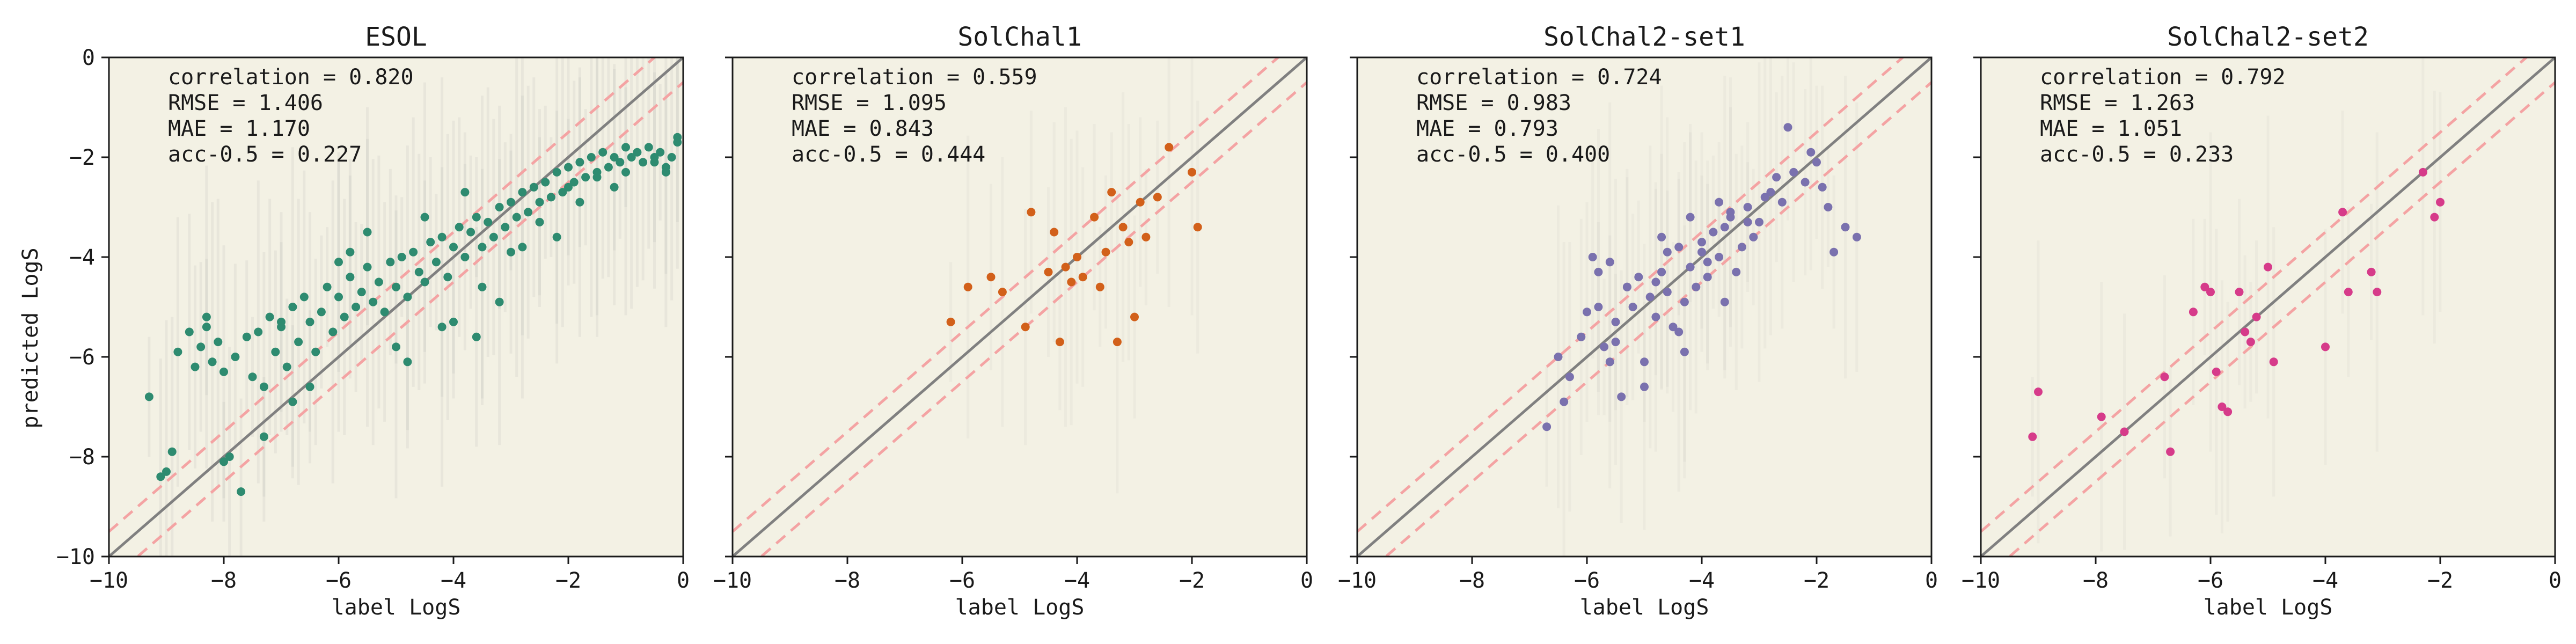 This screenshot has width=2576, height=644. What do you see at coordinates (82, 357) in the screenshot?
I see `y-tick-label: −6` at bounding box center [82, 357].